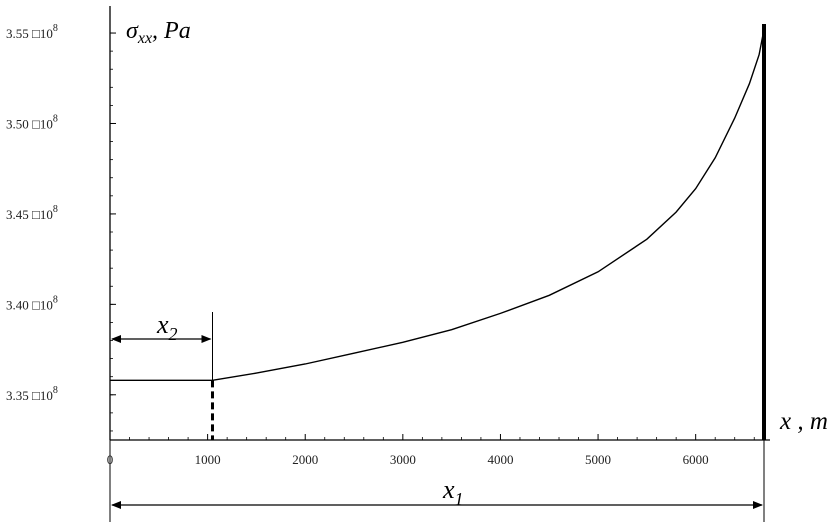 The image size is (838, 524). Describe the element at coordinates (696, 459) in the screenshot. I see `x-tick-label: 6000` at that location.